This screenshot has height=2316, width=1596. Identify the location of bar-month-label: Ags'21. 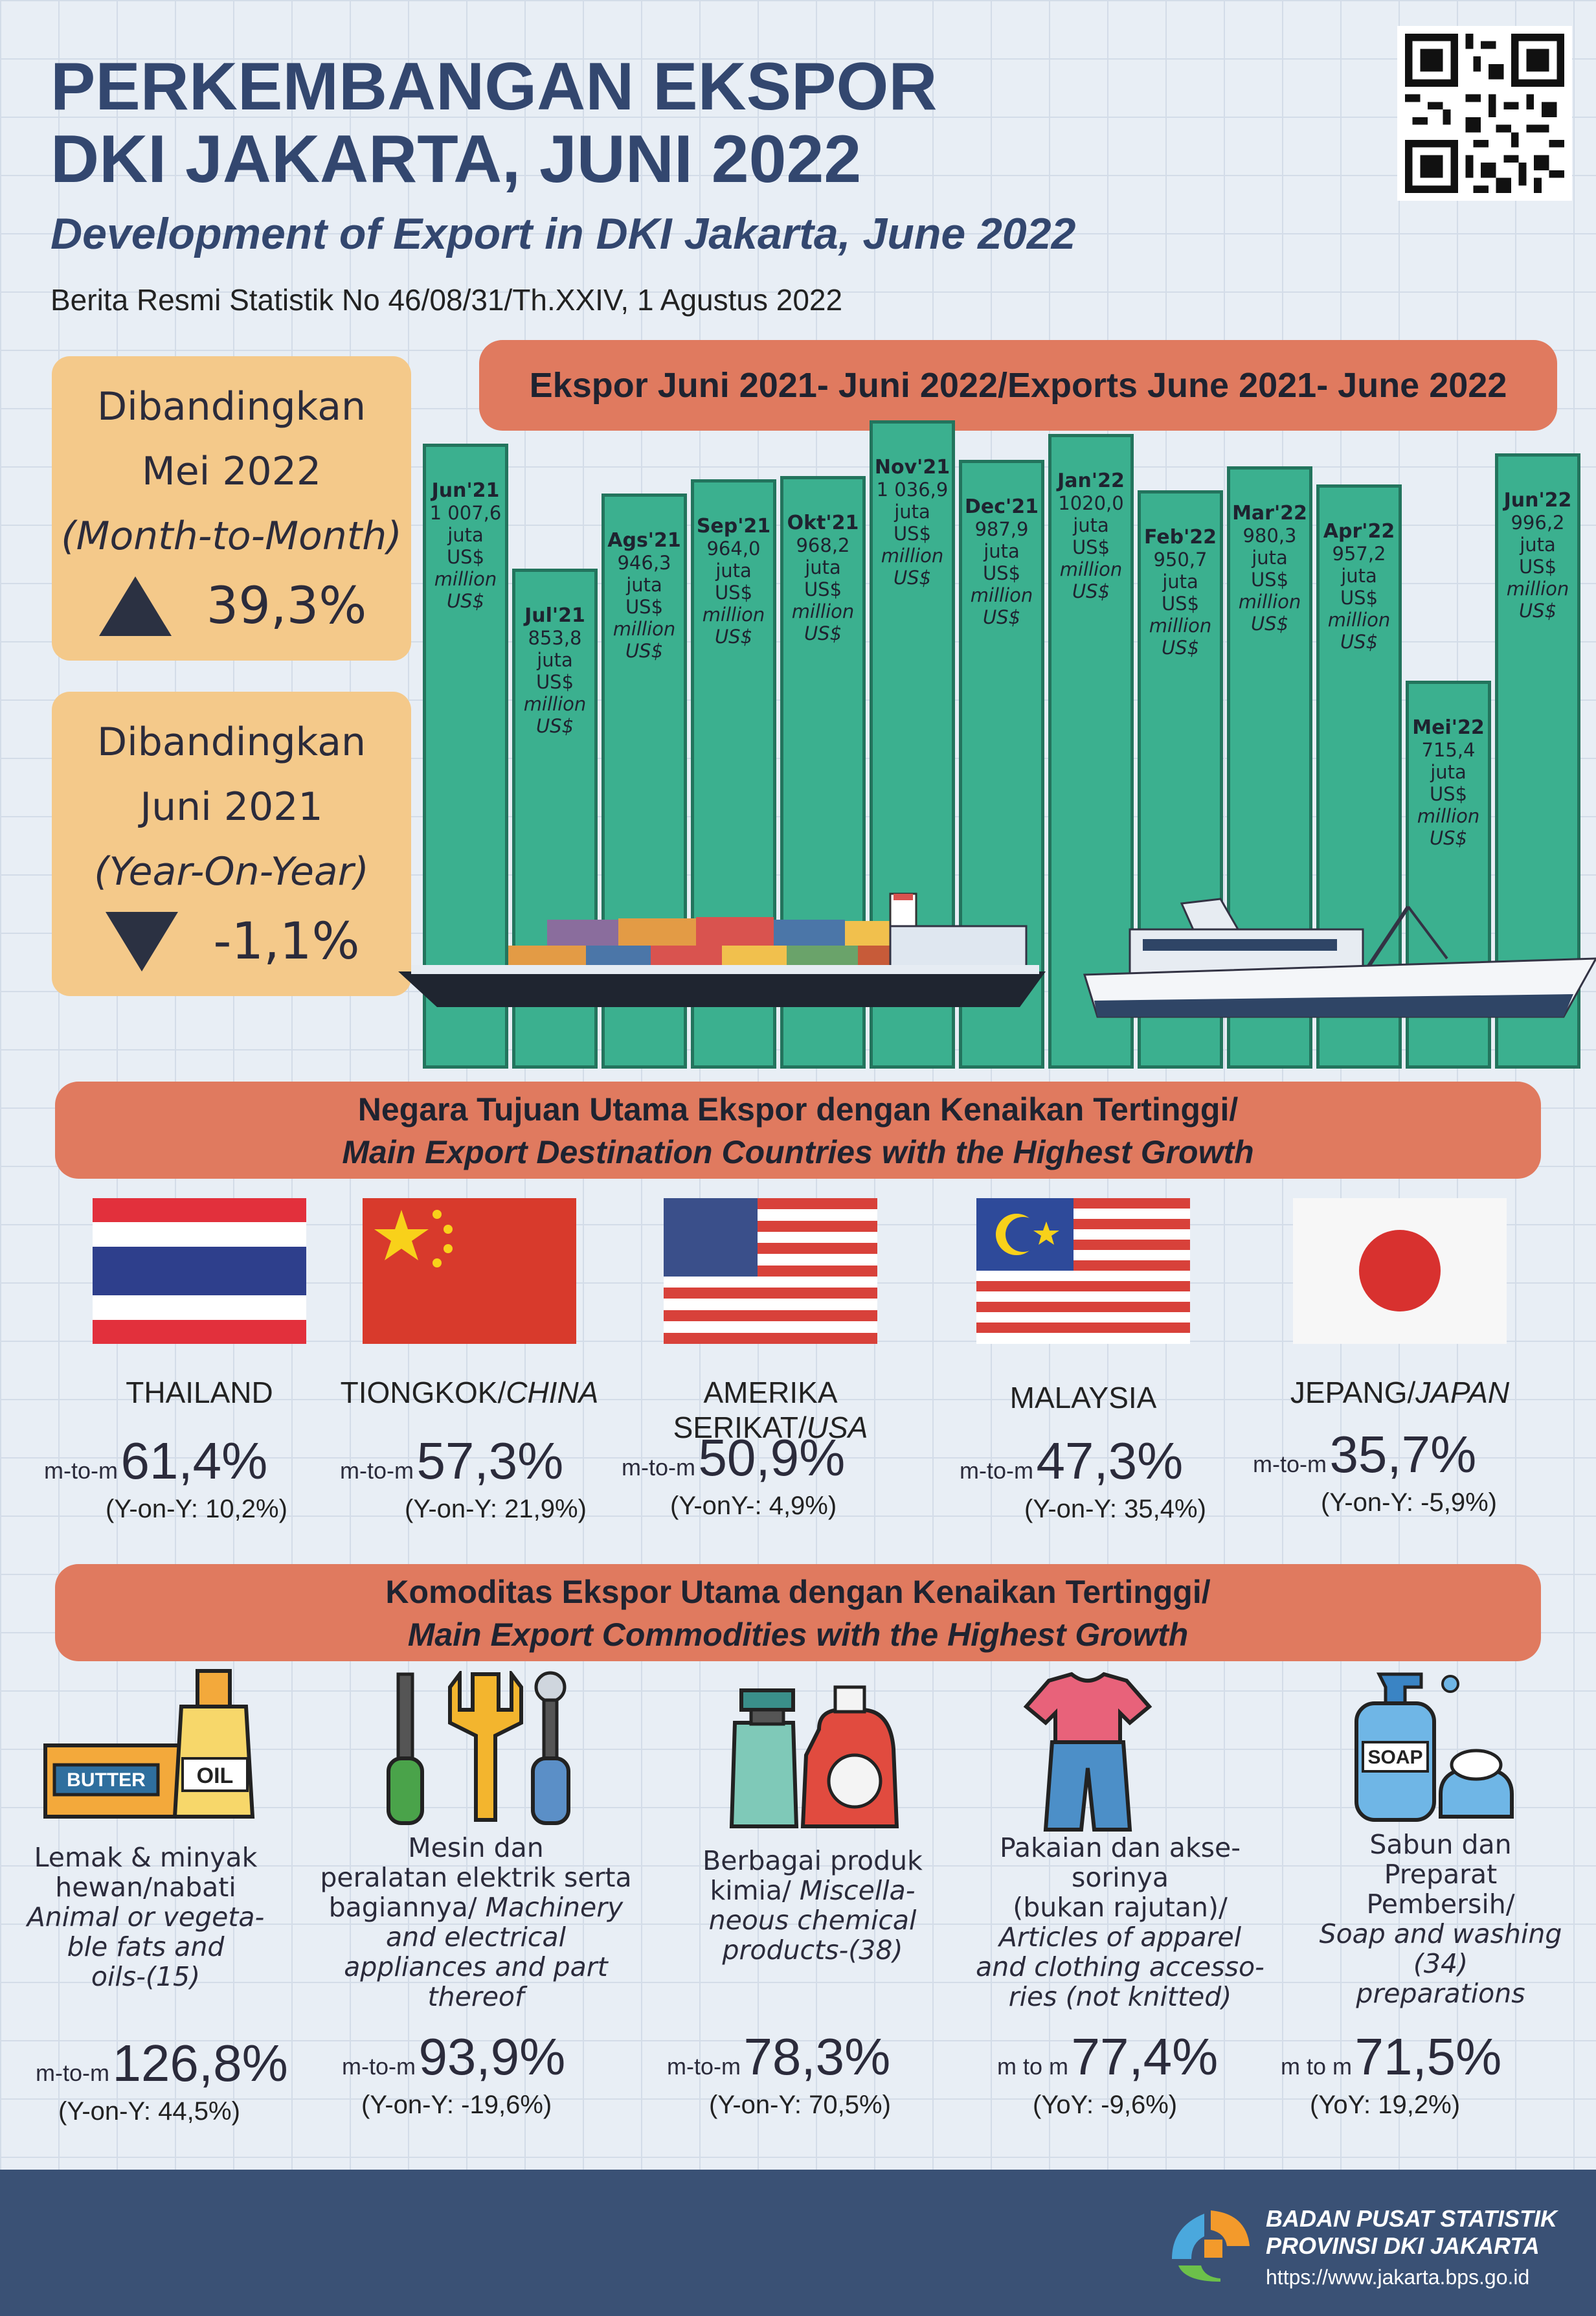
(644, 540).